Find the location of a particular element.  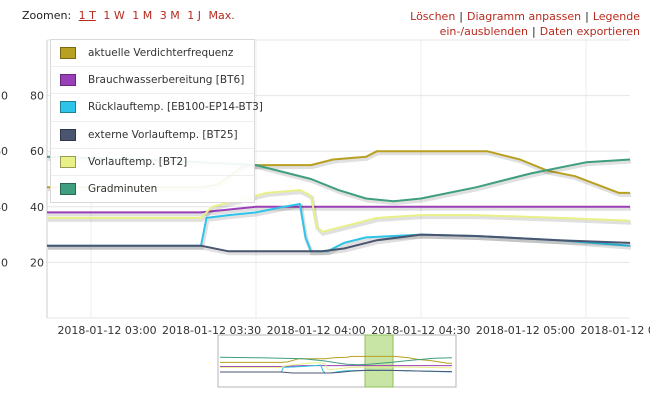

x-tick-label: 2018-01-12 05:30 is located at coordinates (615, 330).